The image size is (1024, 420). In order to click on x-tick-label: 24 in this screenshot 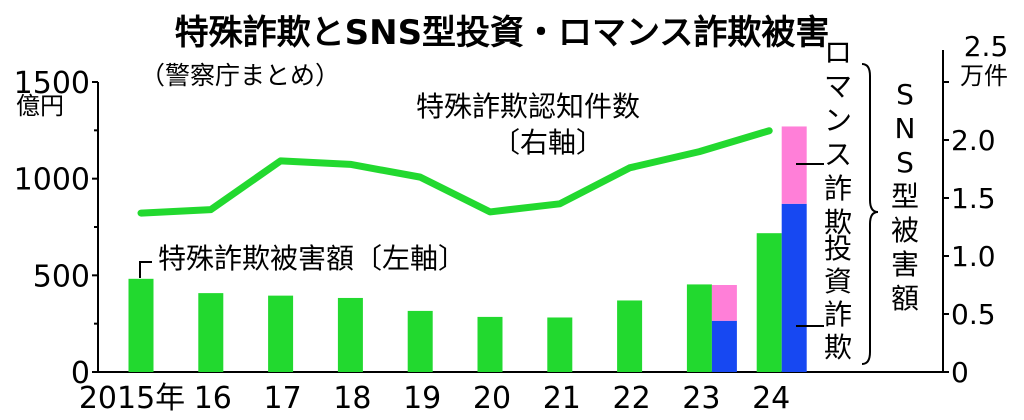, I will do `click(771, 398)`.